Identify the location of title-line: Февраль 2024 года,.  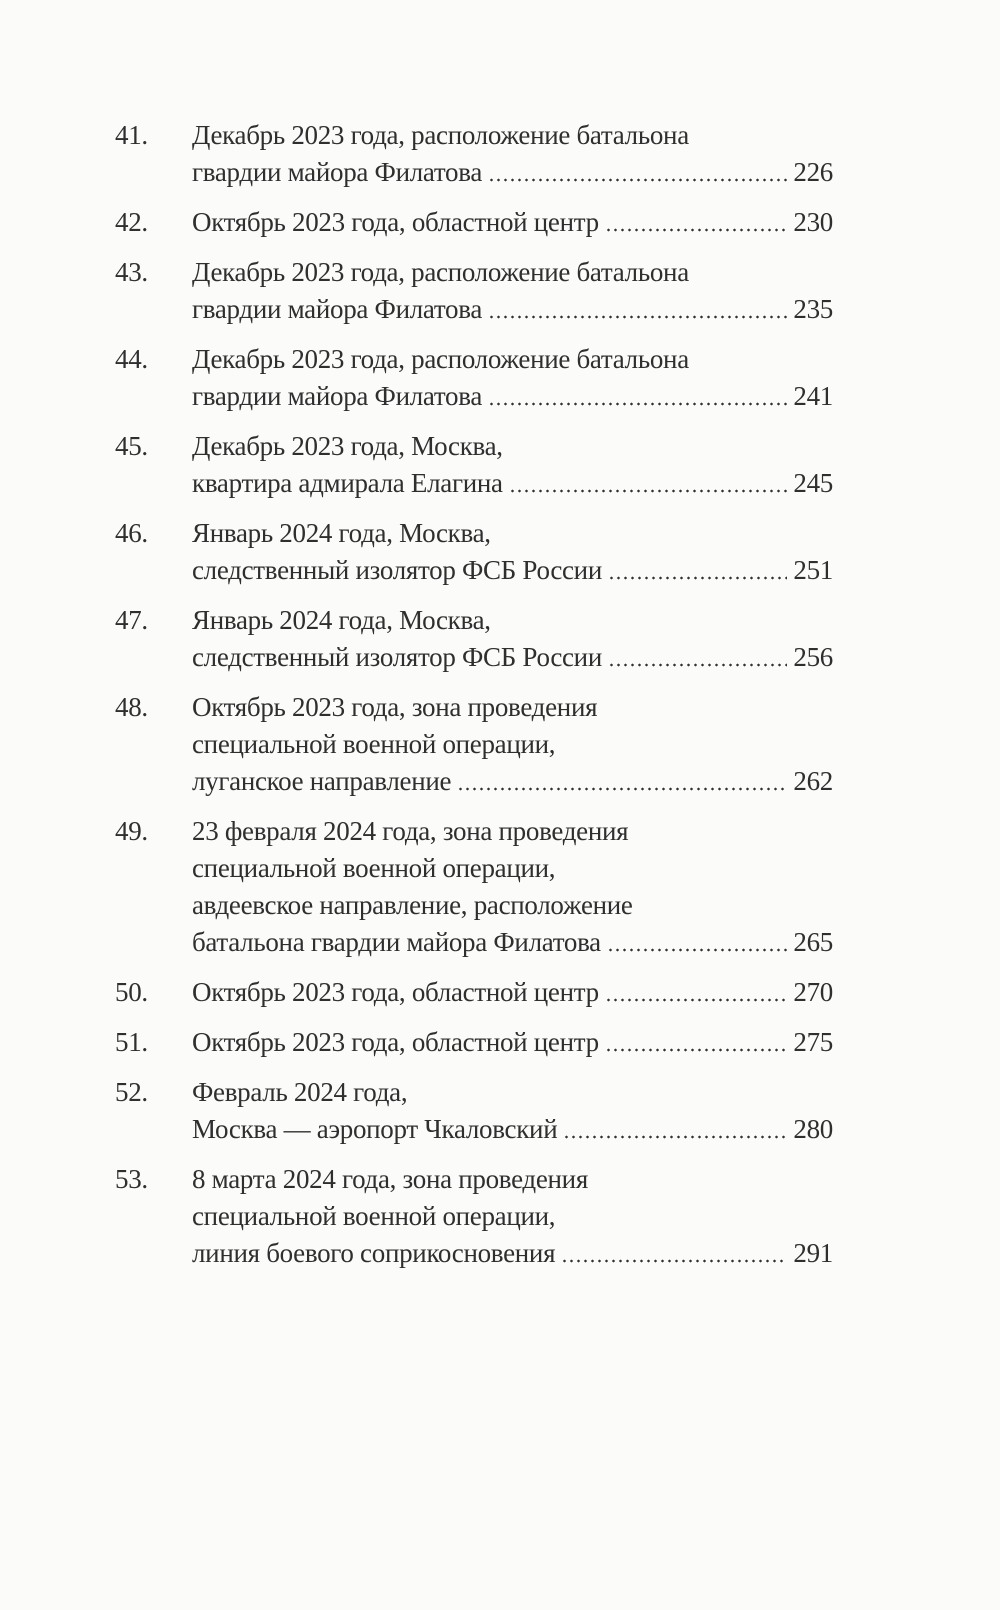
(512, 1092).